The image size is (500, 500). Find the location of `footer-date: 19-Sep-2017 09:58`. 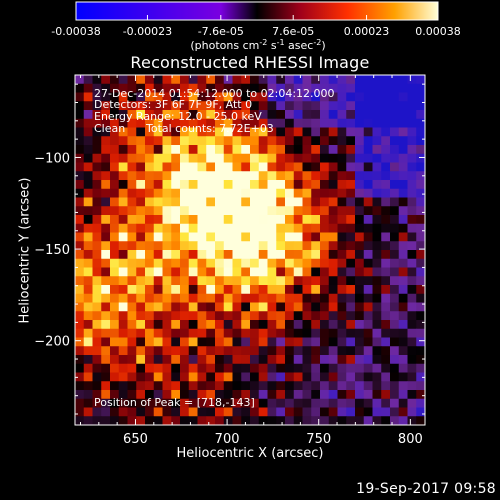

footer-date: 19-Sep-2017 09:58 is located at coordinates (426, 489).